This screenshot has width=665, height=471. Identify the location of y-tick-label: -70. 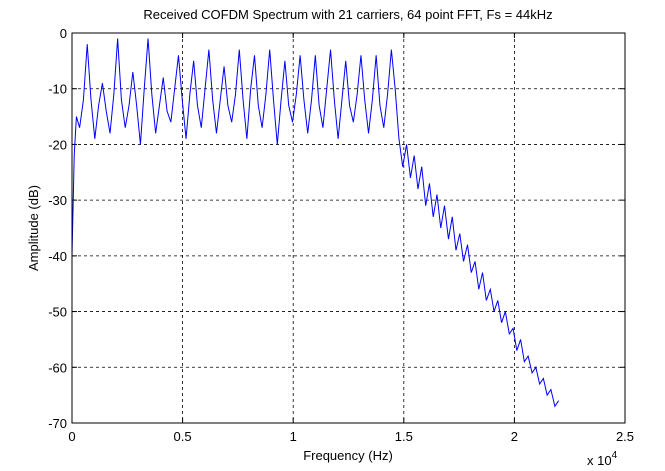
(57, 423).